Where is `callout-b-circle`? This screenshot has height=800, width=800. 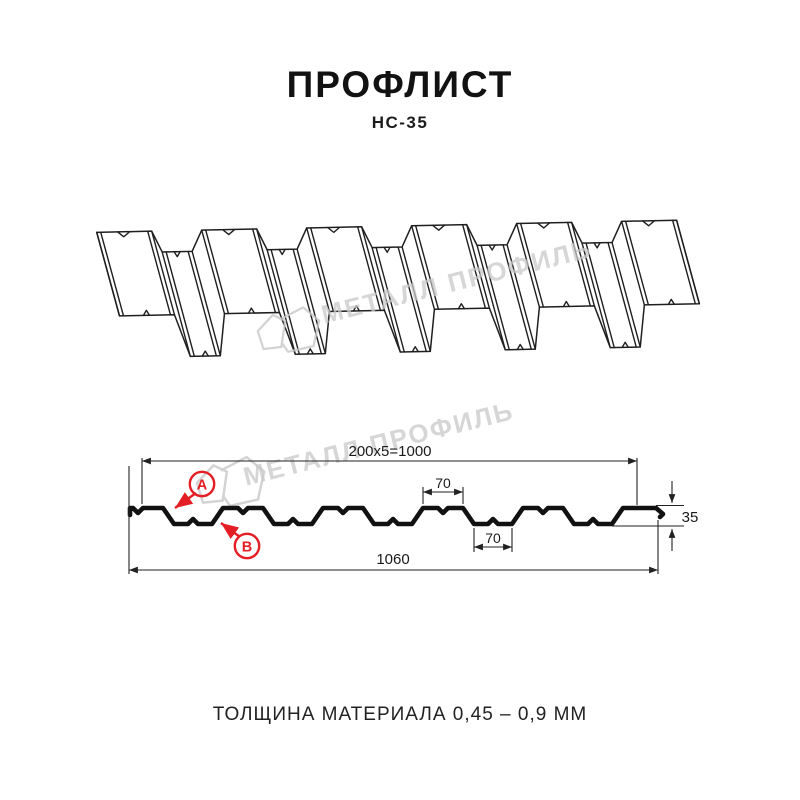 callout-b-circle is located at coordinates (247, 546).